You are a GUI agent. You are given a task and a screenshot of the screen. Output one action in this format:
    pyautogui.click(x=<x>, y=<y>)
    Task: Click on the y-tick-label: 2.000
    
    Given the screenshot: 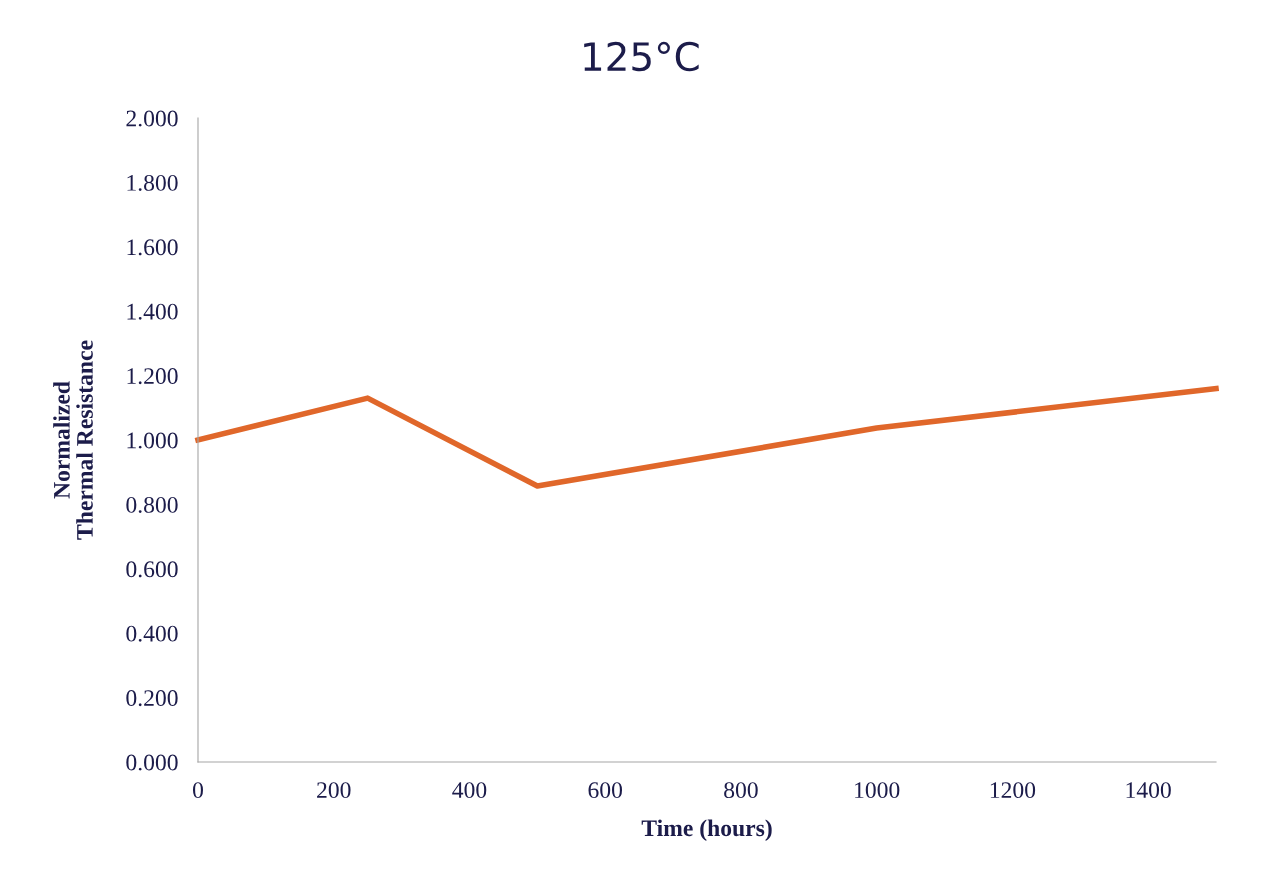 What is the action you would take?
    pyautogui.click(x=152, y=118)
    